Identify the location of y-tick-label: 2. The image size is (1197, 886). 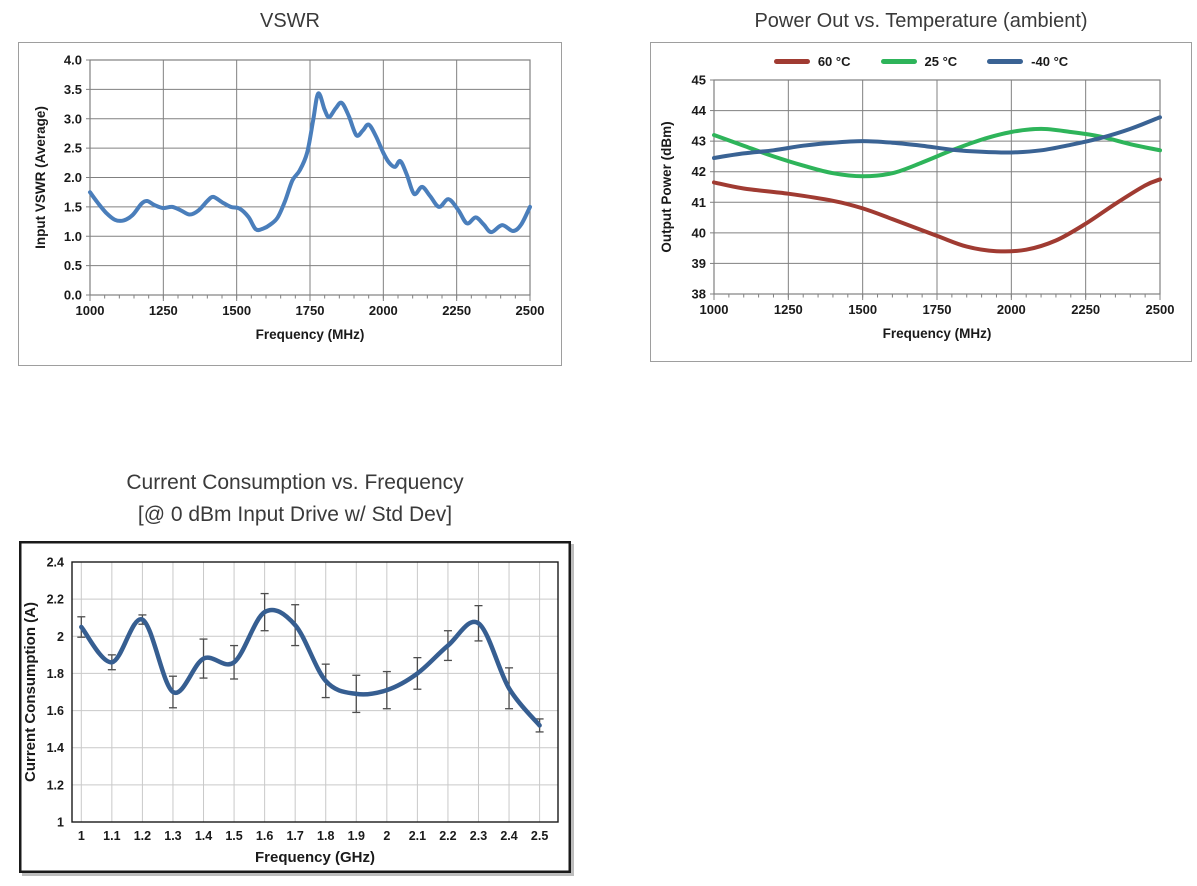
(60, 637).